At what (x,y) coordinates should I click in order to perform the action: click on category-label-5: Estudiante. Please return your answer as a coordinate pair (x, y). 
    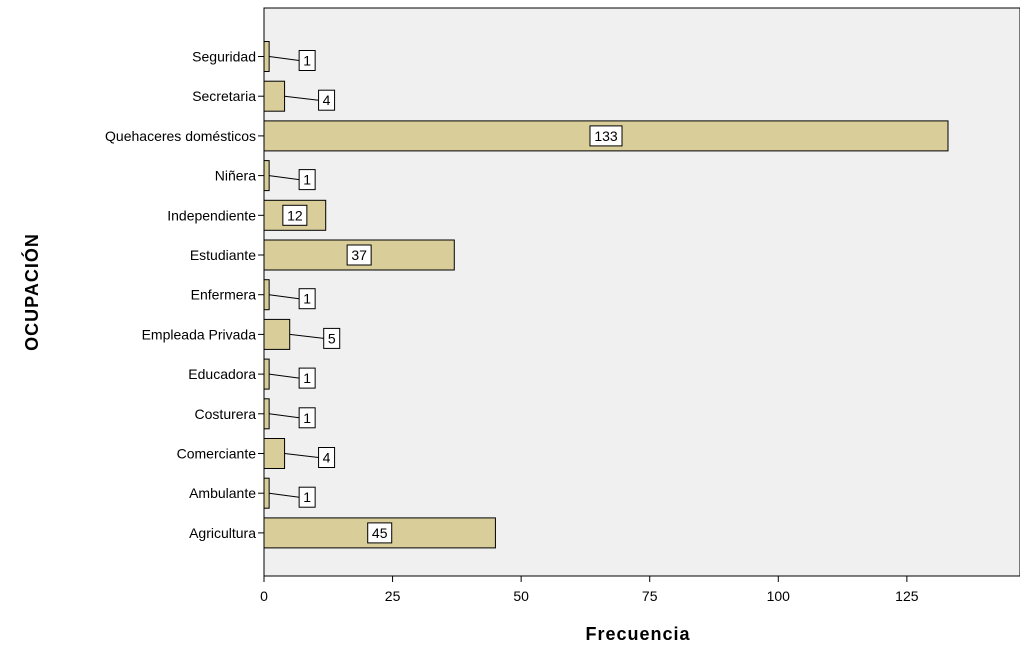
    Looking at the image, I should click on (223, 255).